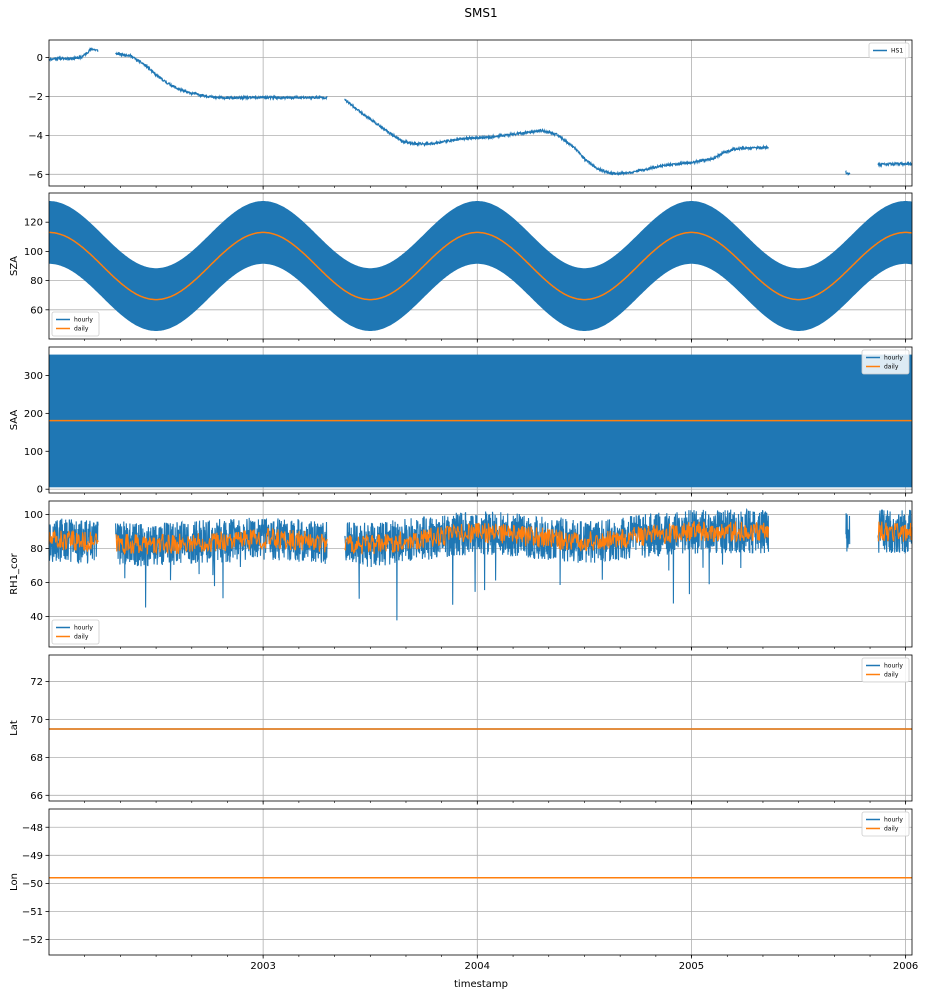  Describe the element at coordinates (480, 564) in the screenshot. I see `series-line-hourly` at that location.